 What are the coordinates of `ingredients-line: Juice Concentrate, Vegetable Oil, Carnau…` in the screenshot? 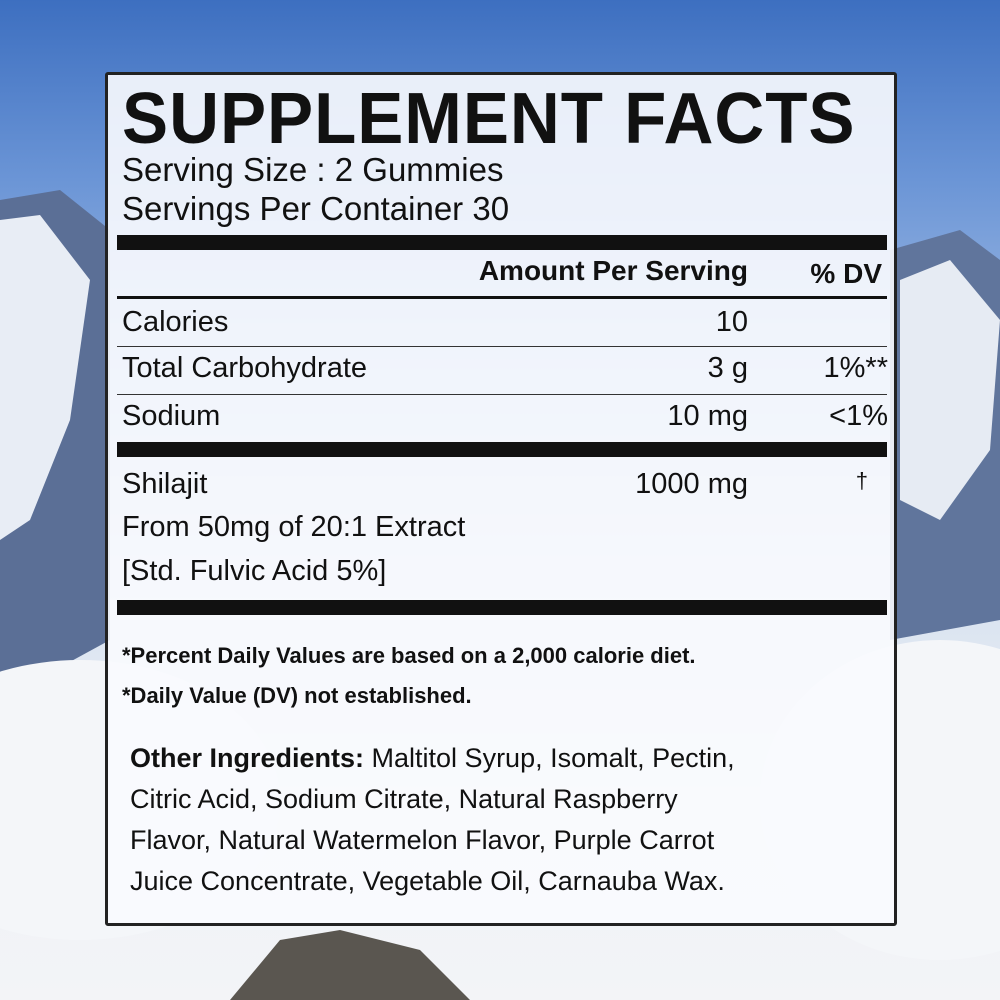 It's located at (427, 881).